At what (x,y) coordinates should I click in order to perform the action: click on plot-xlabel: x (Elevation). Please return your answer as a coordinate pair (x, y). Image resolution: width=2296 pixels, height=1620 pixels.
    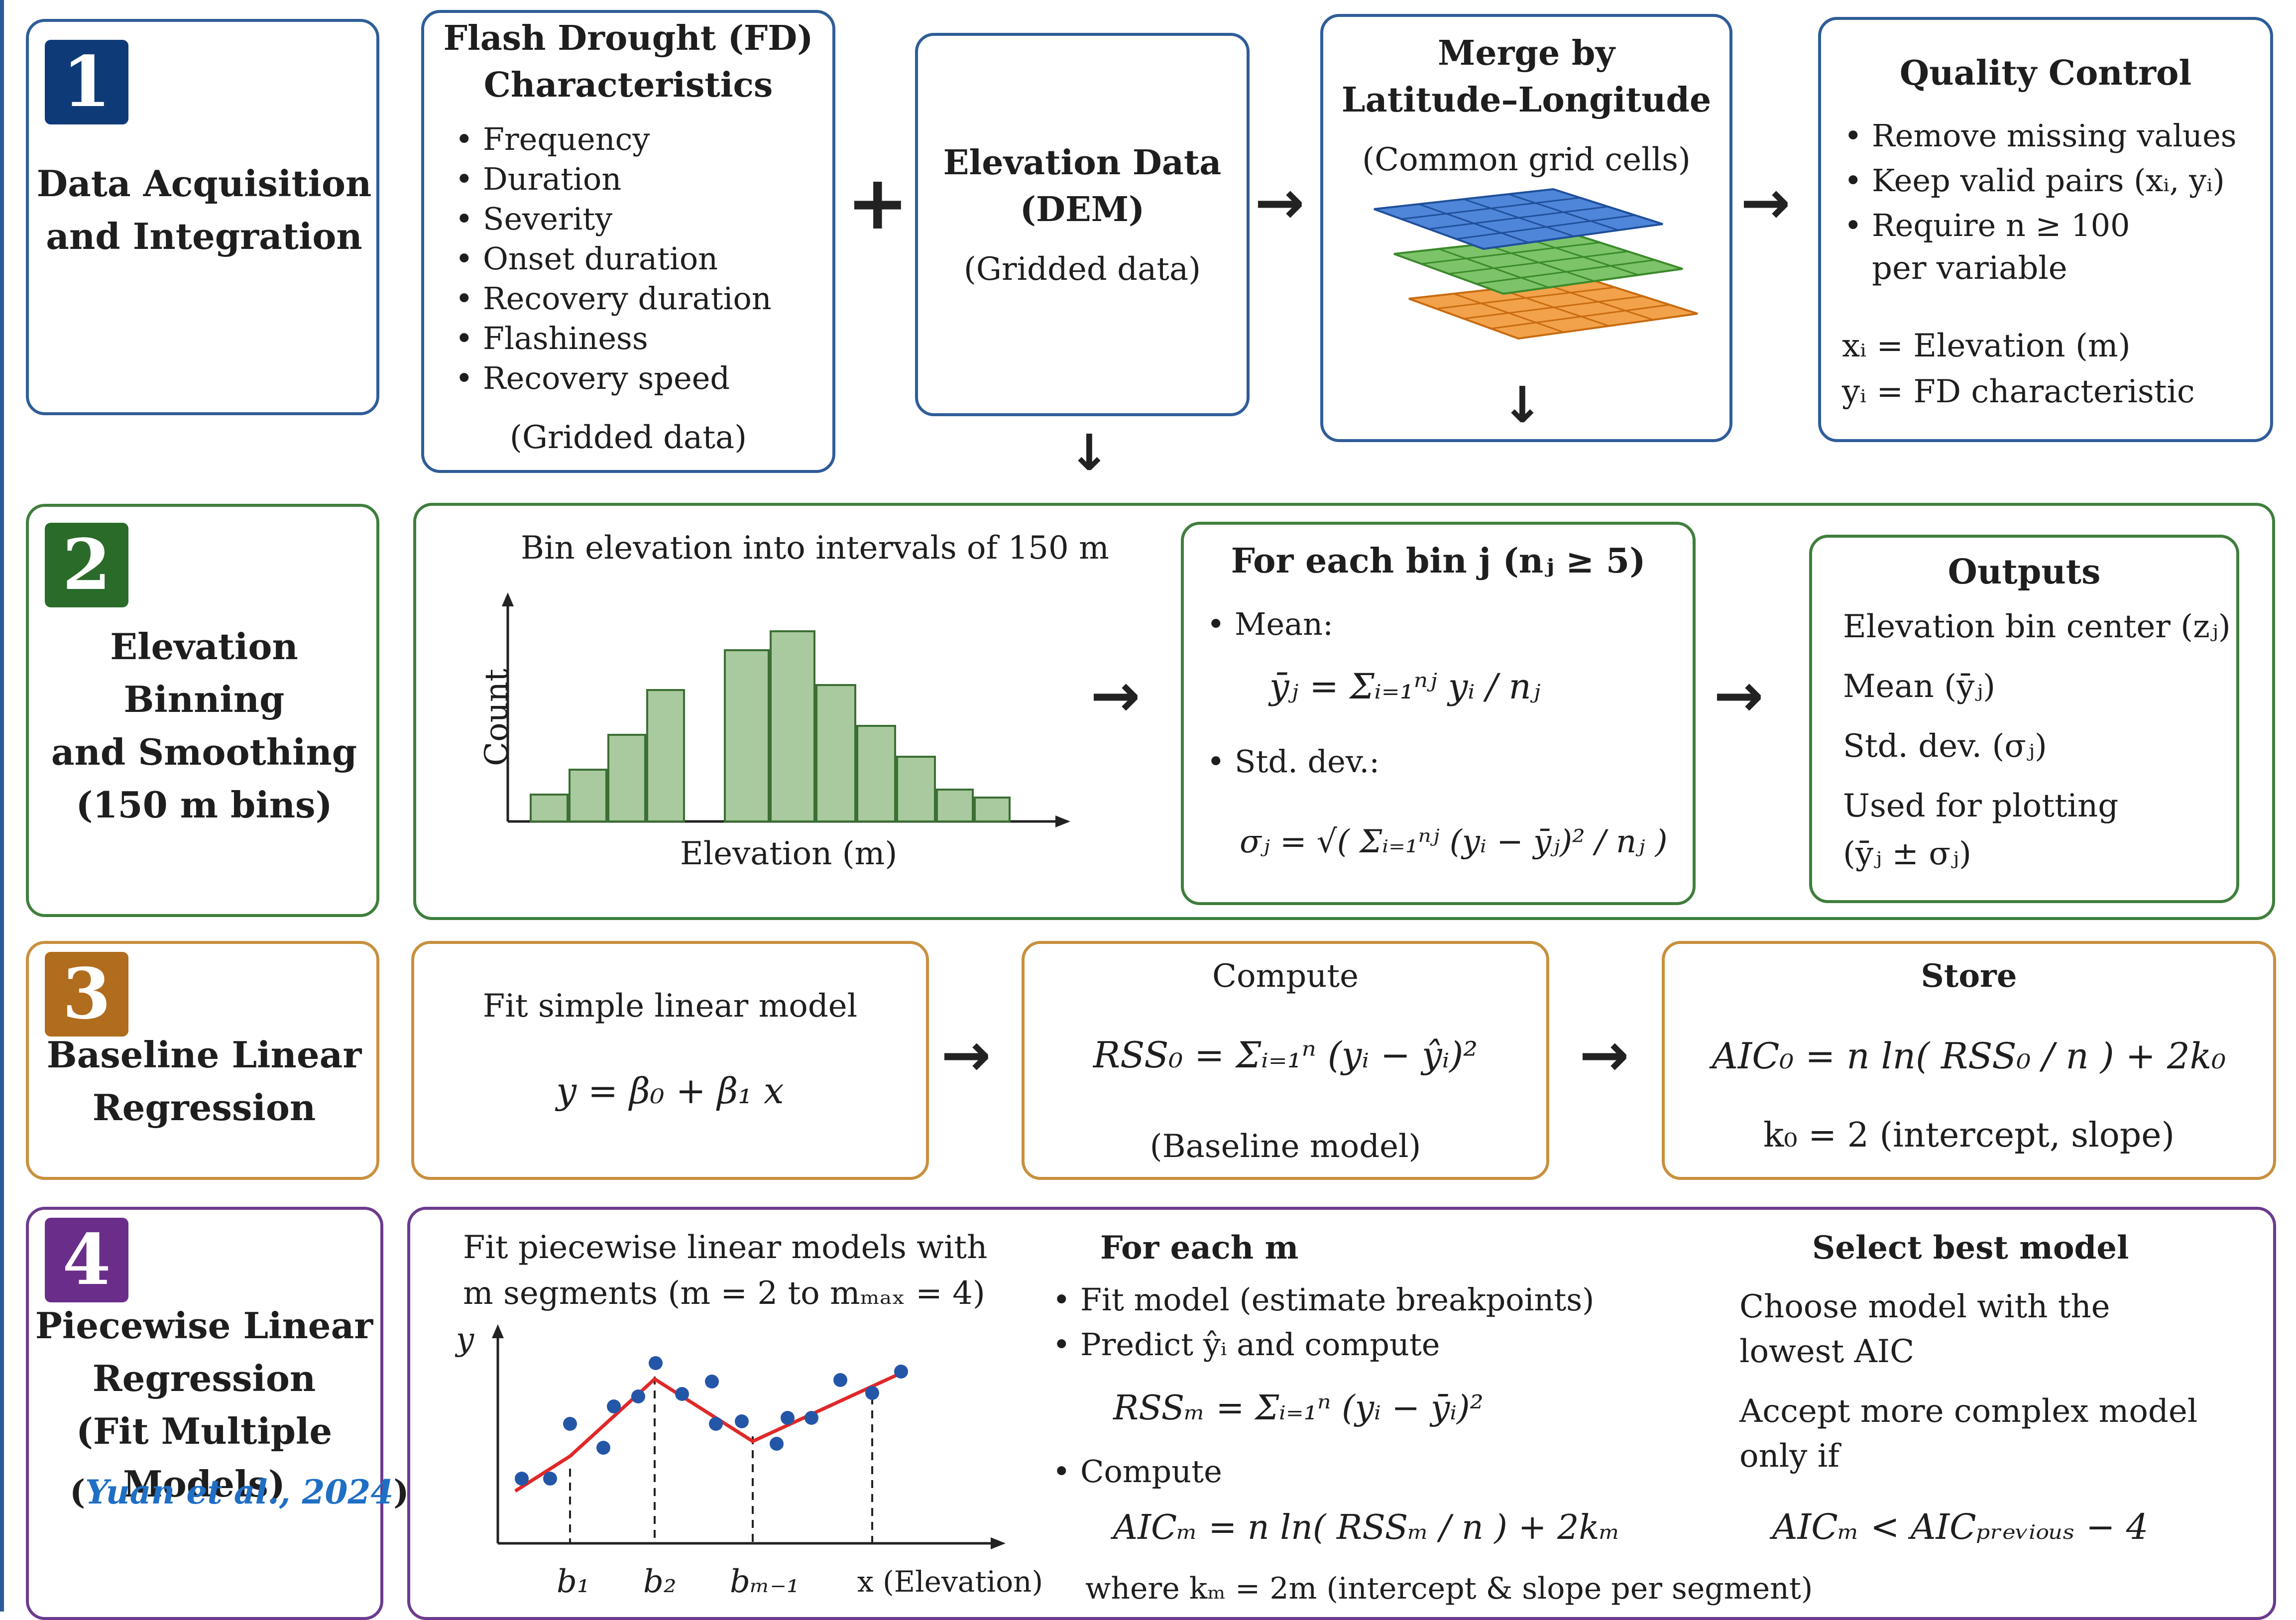
    Looking at the image, I should click on (950, 1582).